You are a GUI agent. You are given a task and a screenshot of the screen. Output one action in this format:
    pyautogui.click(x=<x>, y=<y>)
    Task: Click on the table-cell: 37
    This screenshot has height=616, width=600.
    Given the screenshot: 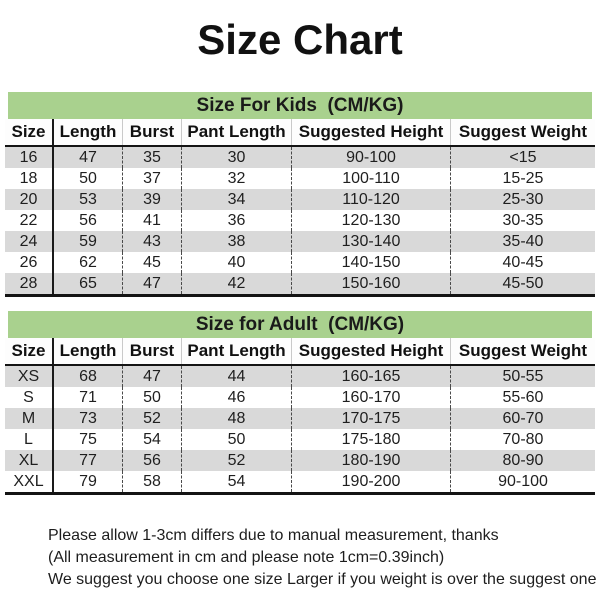 What is the action you would take?
    pyautogui.click(x=152, y=178)
    